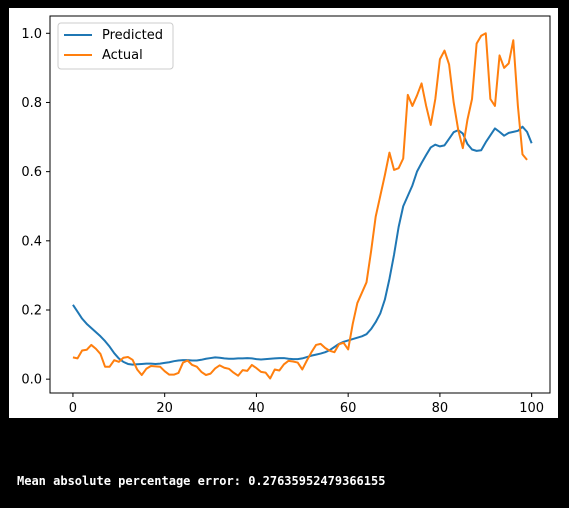  What do you see at coordinates (256, 408) in the screenshot?
I see `x-tick-label: 40` at bounding box center [256, 408].